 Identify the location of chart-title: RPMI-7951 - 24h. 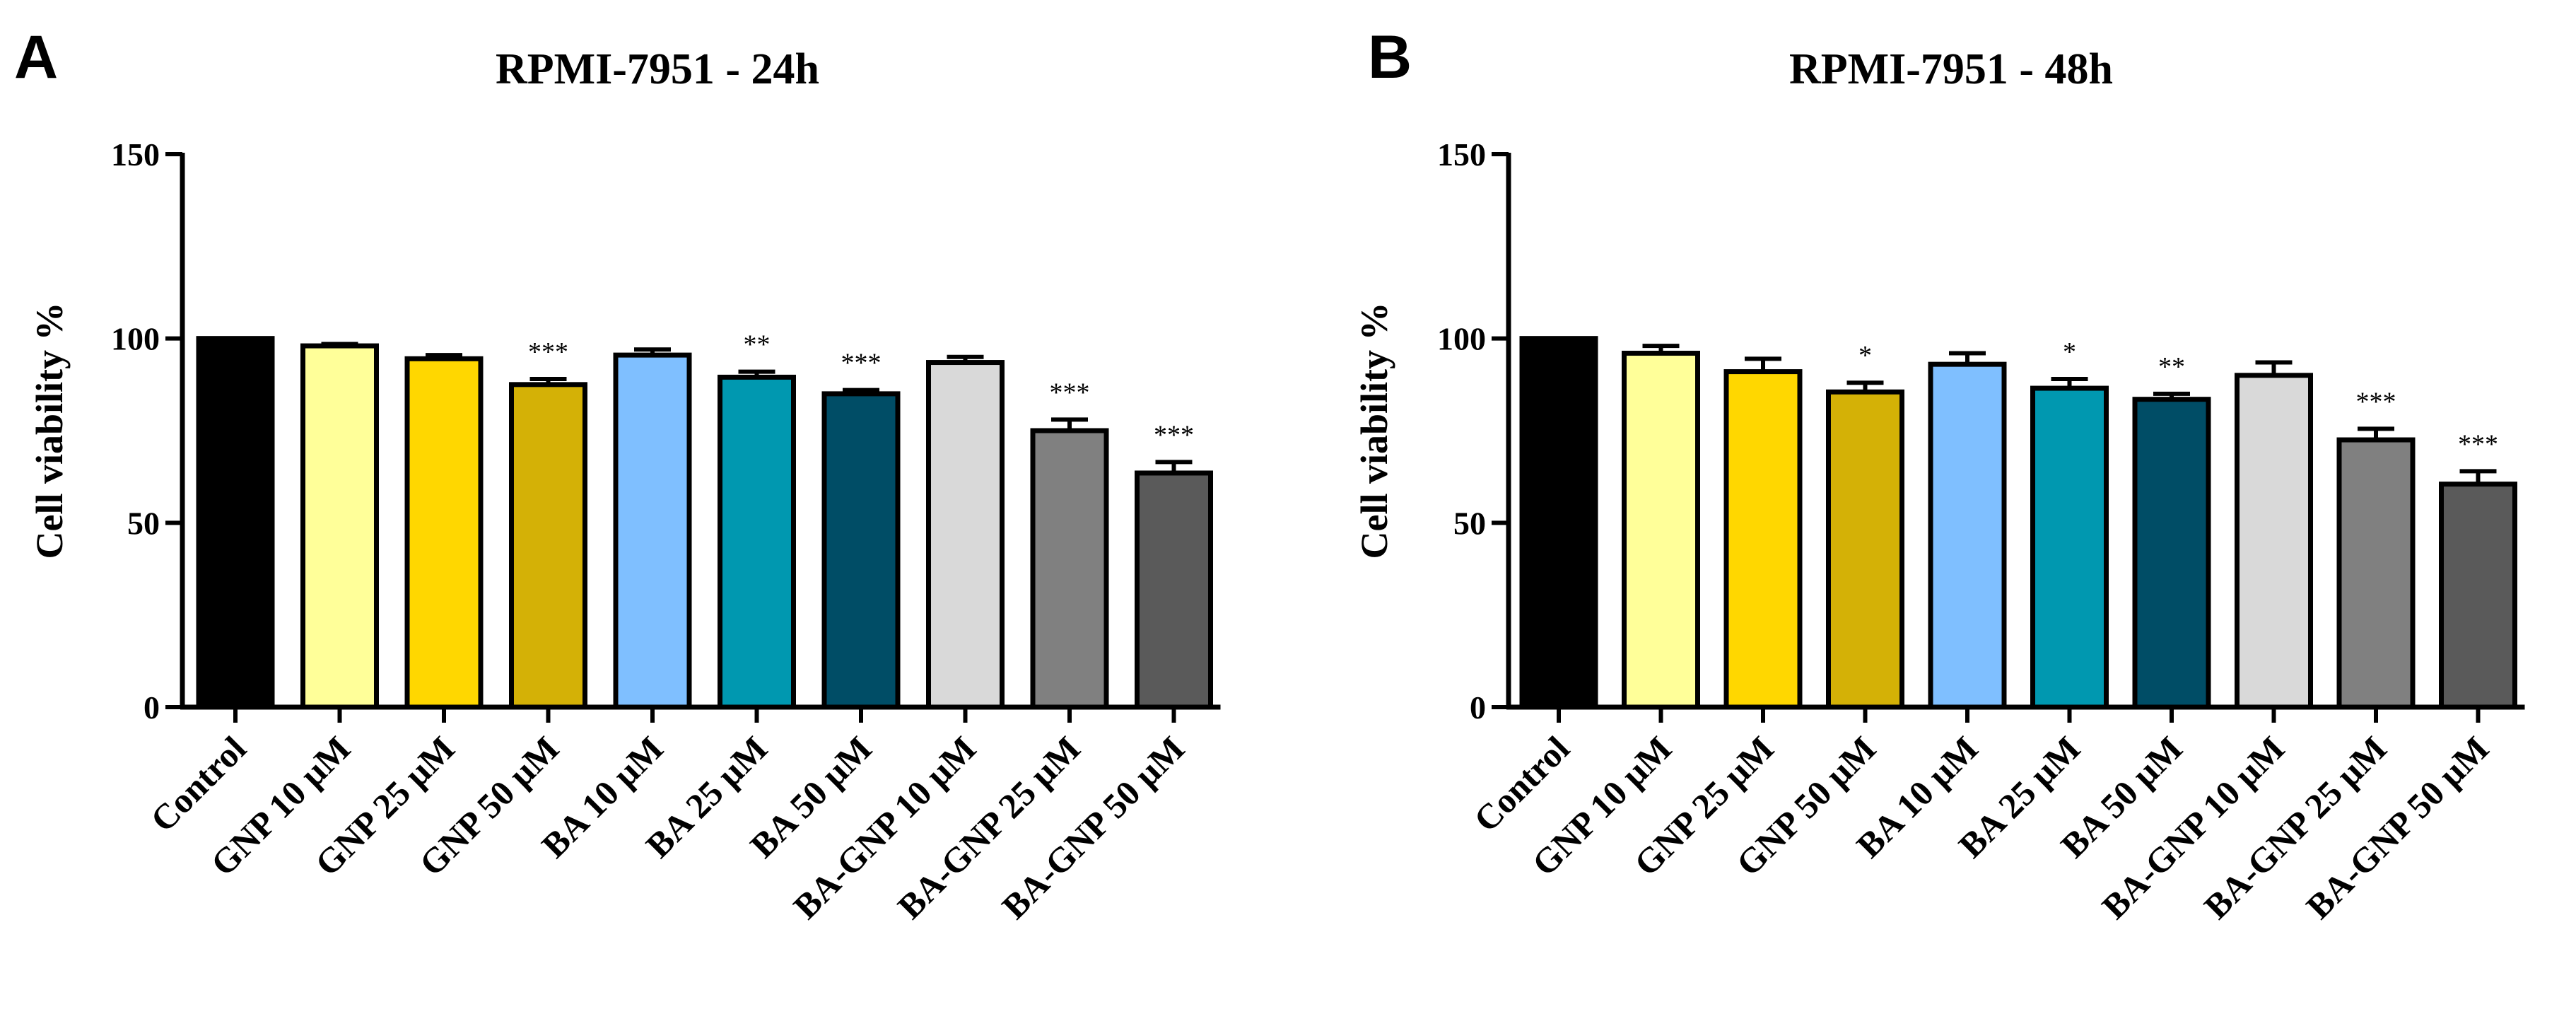
(658, 69).